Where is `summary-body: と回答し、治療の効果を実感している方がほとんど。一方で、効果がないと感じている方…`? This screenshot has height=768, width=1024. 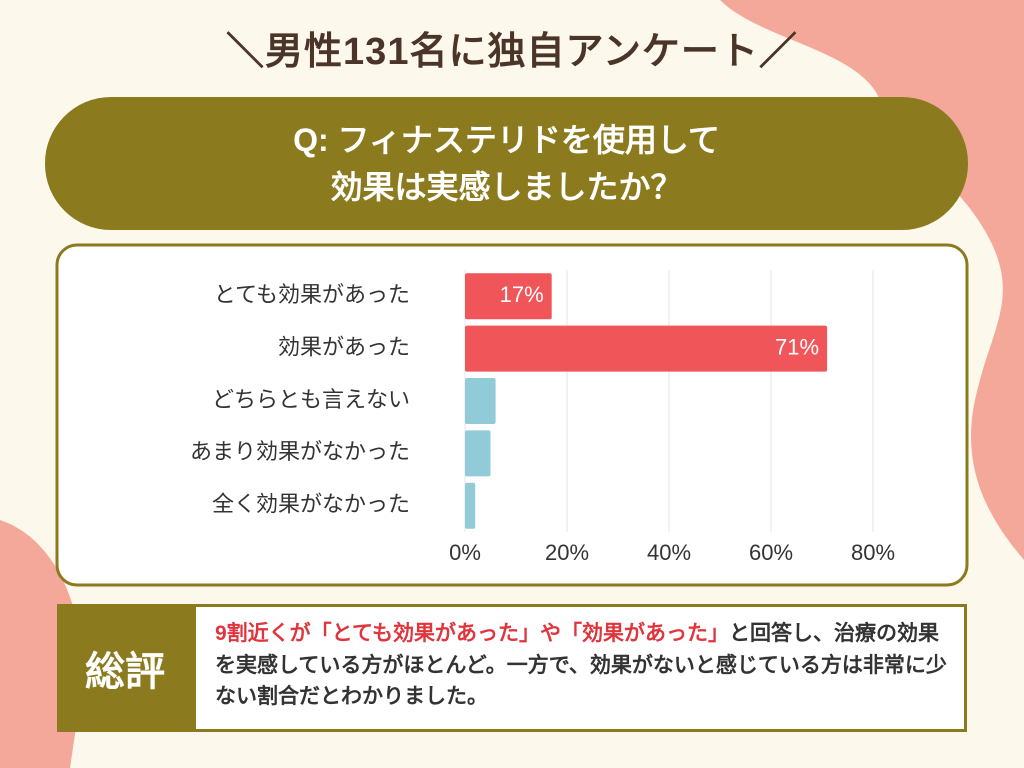 summary-body: と回答し、治療の効果を実感している方がほとんど。一方で、効果がないと感じている方… is located at coordinates (581, 665).